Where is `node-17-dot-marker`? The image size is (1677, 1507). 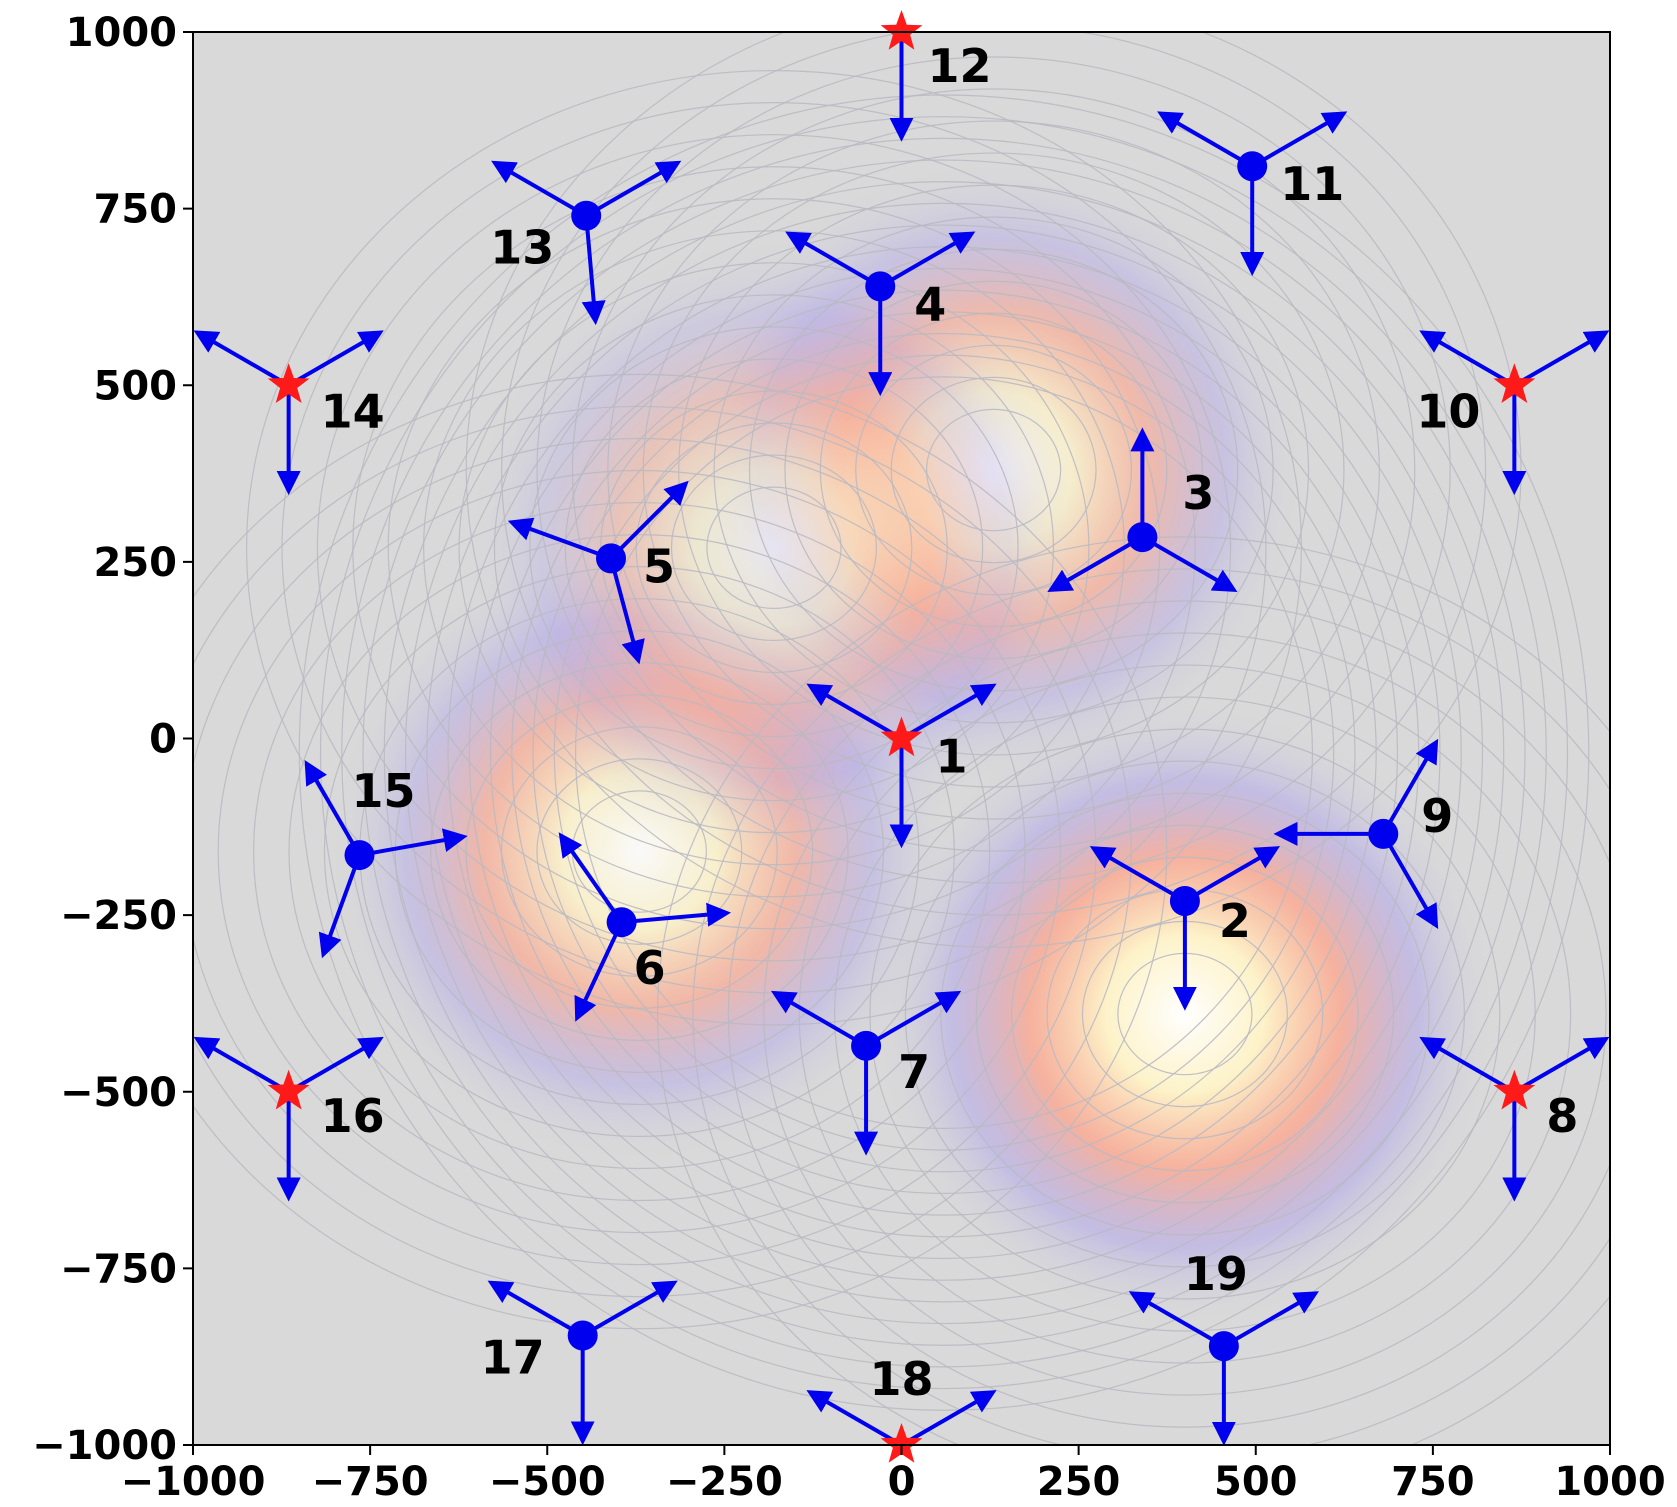
node-17-dot-marker is located at coordinates (582, 1335).